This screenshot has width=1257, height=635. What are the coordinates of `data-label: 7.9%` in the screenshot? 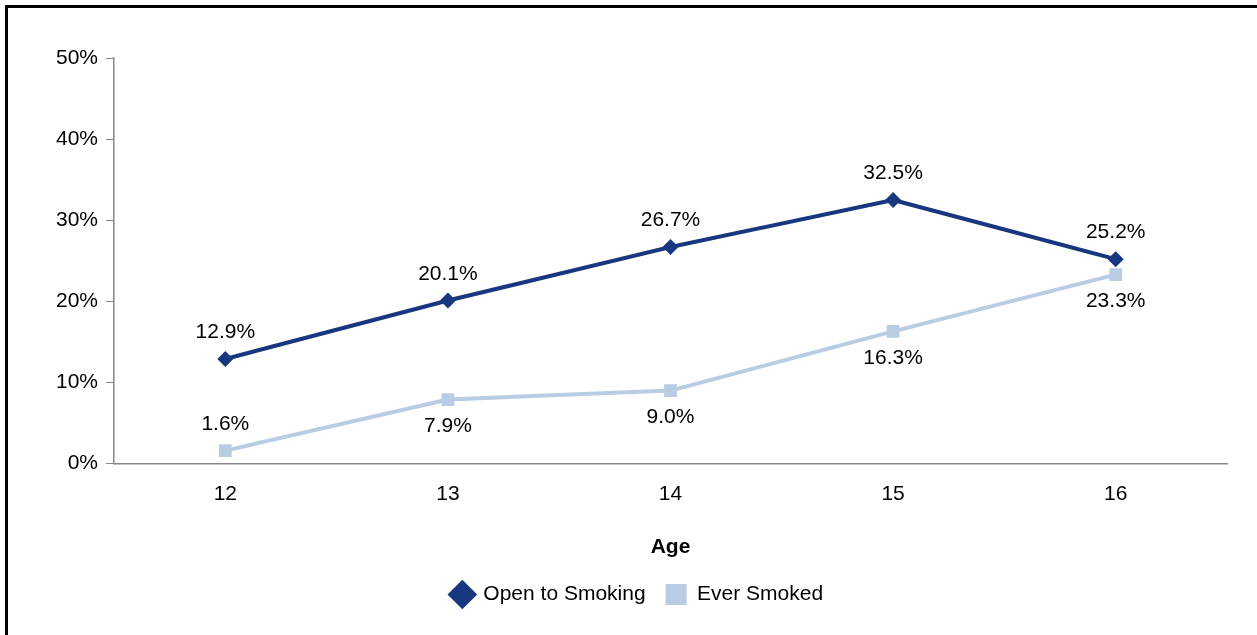 It's located at (447, 424).